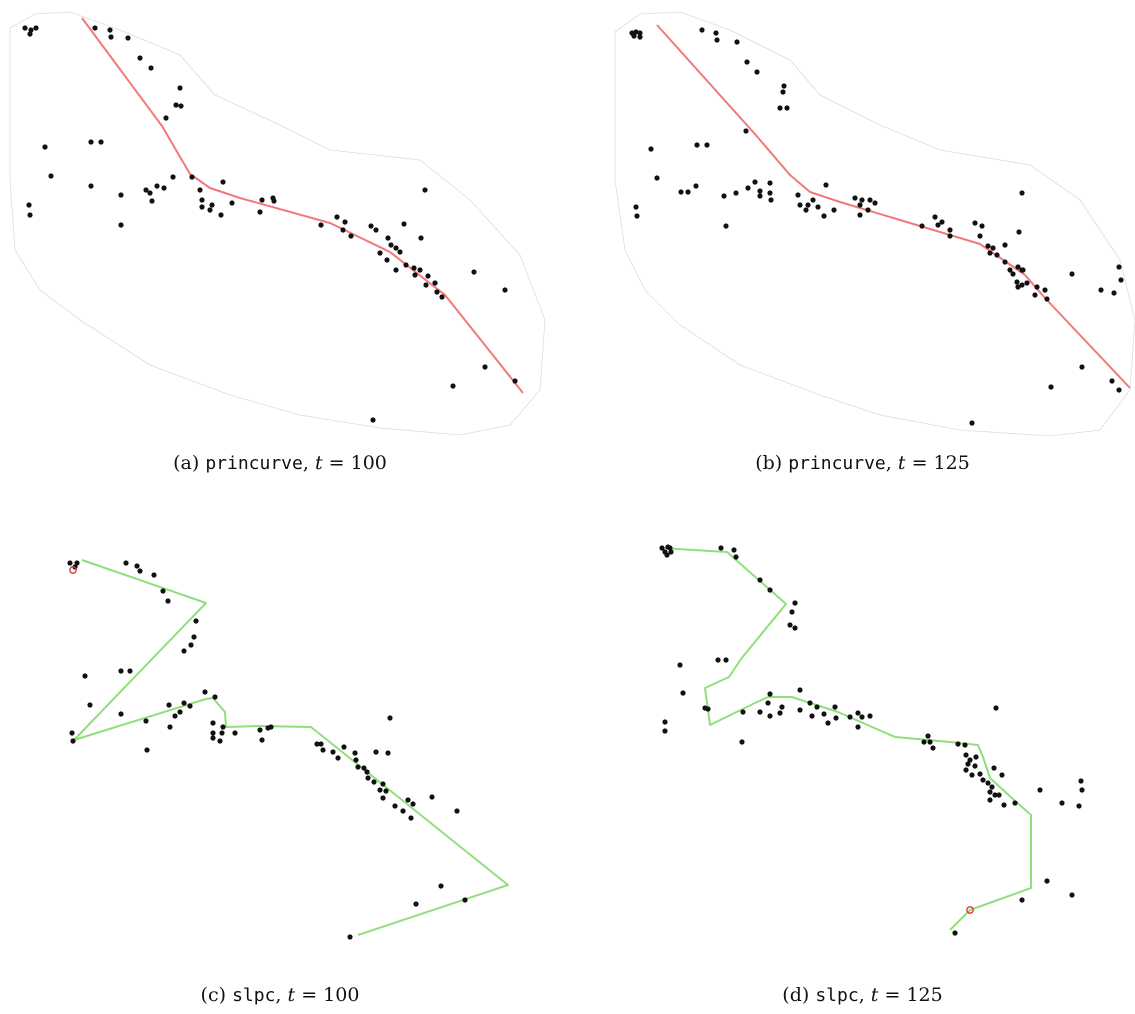  I want to click on panel-c-caption: (c) slpc, t = 100, so click(280, 995).